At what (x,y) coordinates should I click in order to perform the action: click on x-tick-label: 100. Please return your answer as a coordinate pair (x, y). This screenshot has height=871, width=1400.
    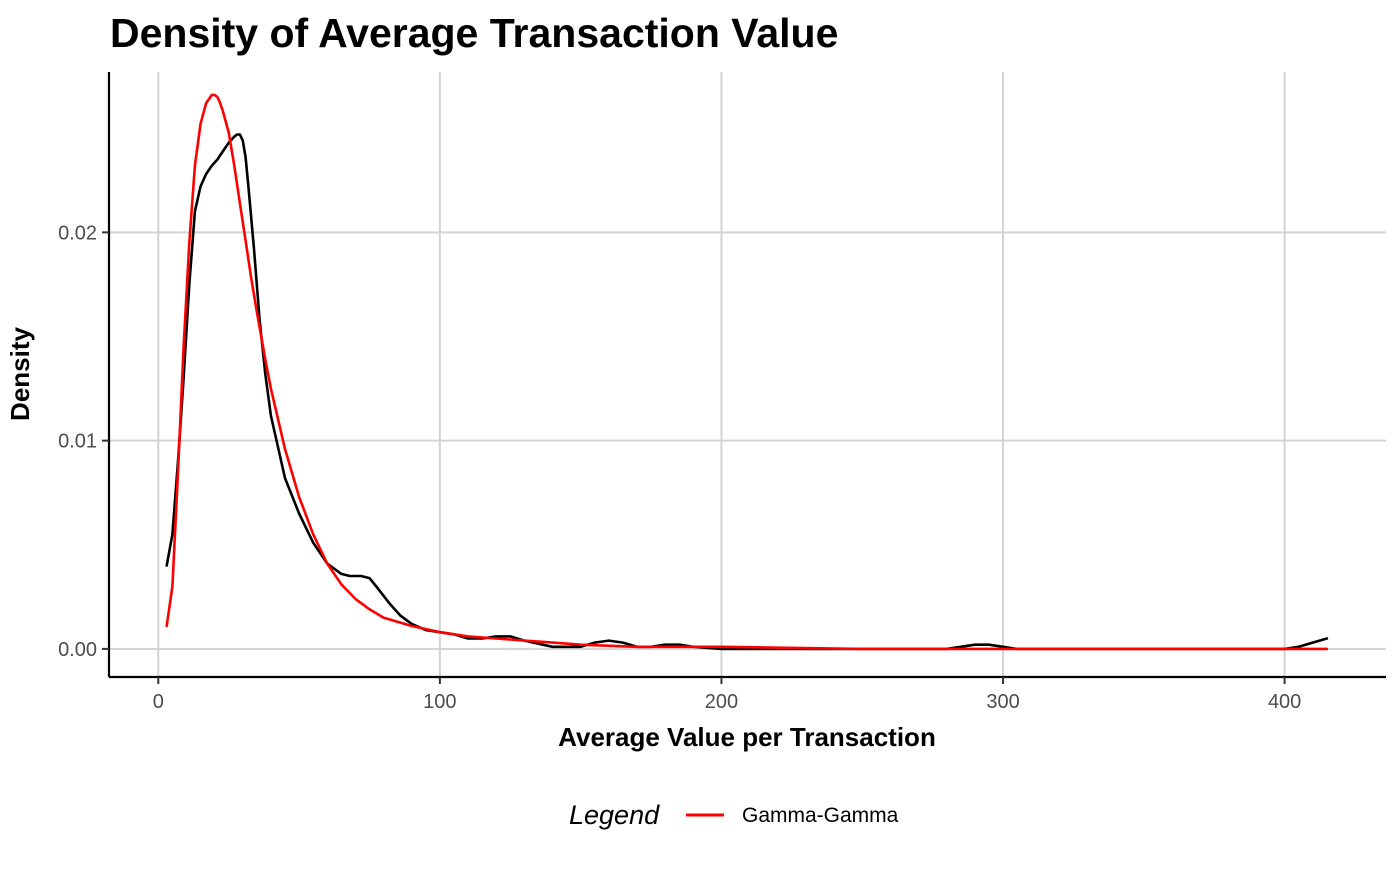
    Looking at the image, I should click on (439, 702).